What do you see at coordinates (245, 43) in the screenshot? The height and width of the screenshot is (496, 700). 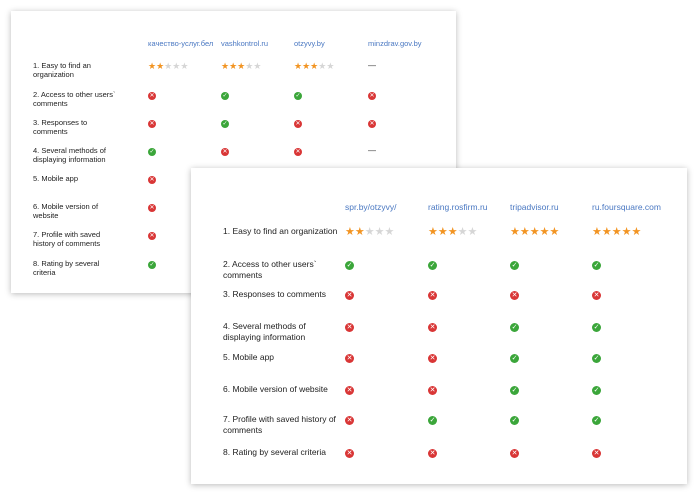 I see `site-column-header: vashkontrol.ru` at bounding box center [245, 43].